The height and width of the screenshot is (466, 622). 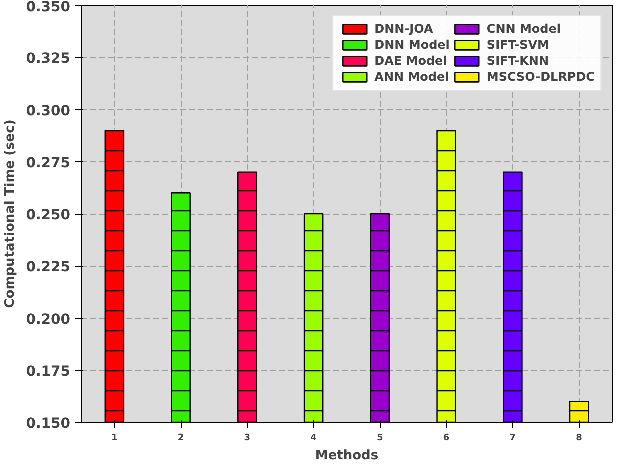 What do you see at coordinates (48, 424) in the screenshot?
I see `y-tick-label: 0.150` at bounding box center [48, 424].